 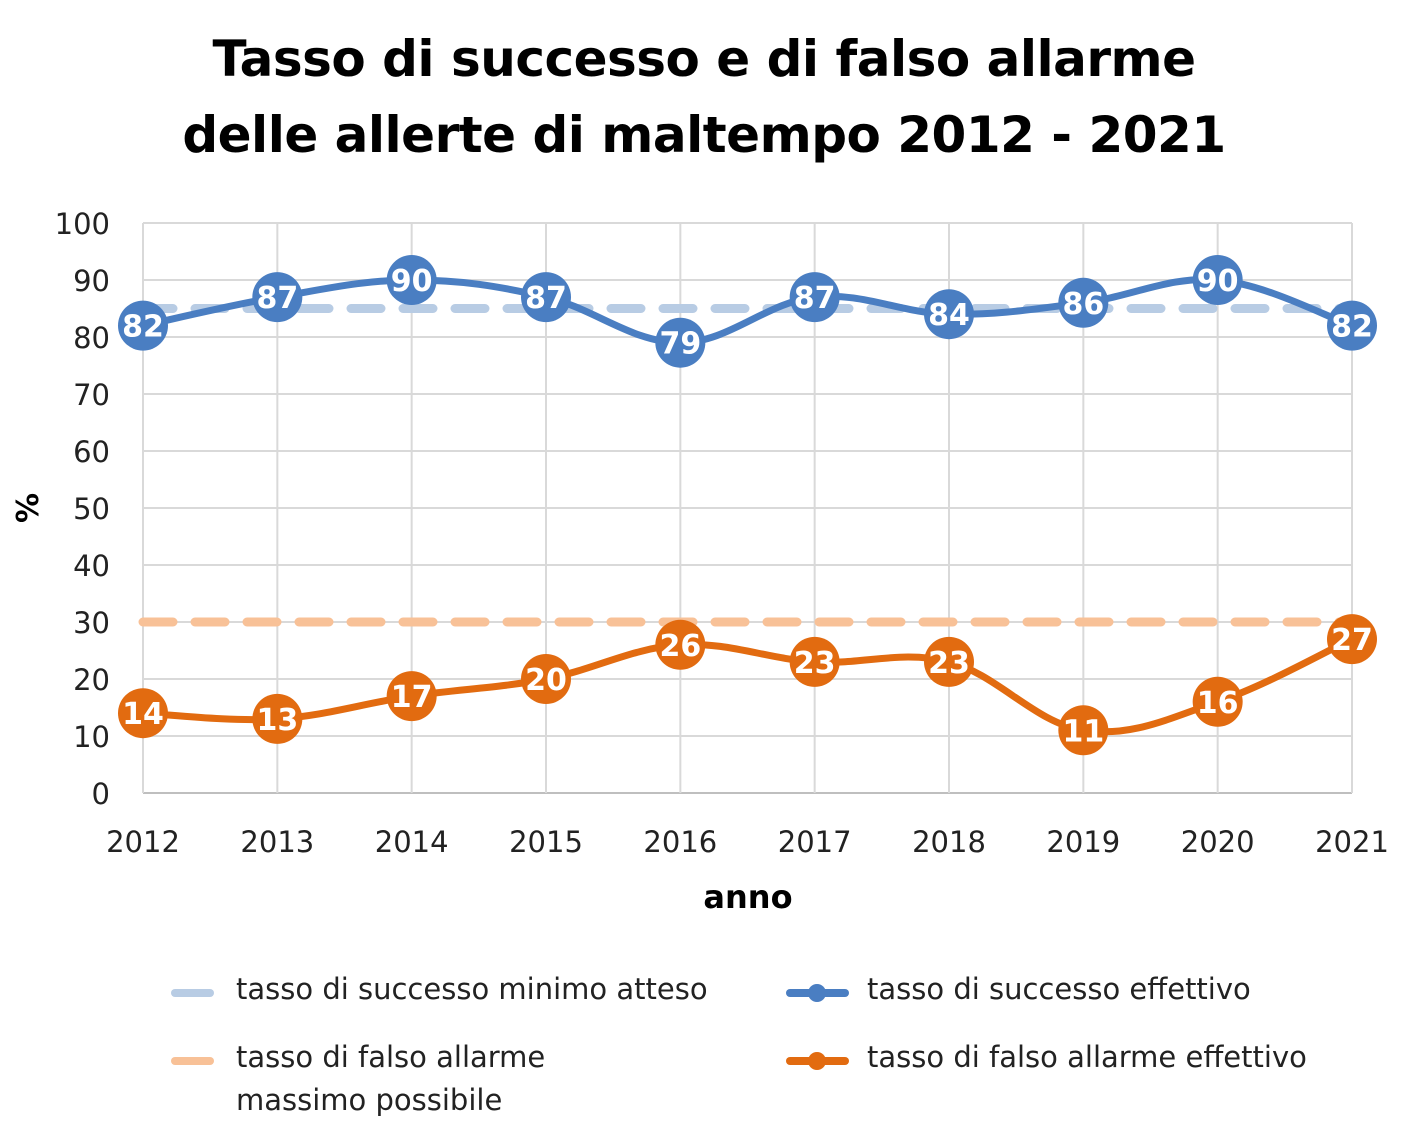 I want to click on x-tick-label: 2019, so click(x=1083, y=842).